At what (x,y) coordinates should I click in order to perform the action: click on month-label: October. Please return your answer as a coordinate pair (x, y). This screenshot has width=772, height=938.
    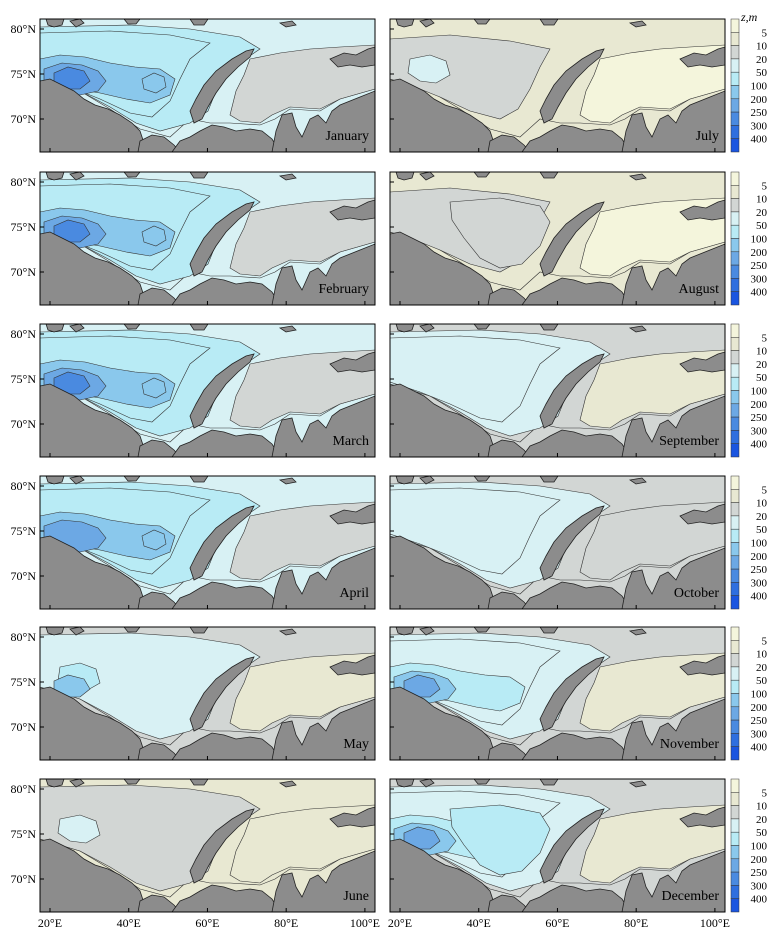
    Looking at the image, I should click on (696, 593).